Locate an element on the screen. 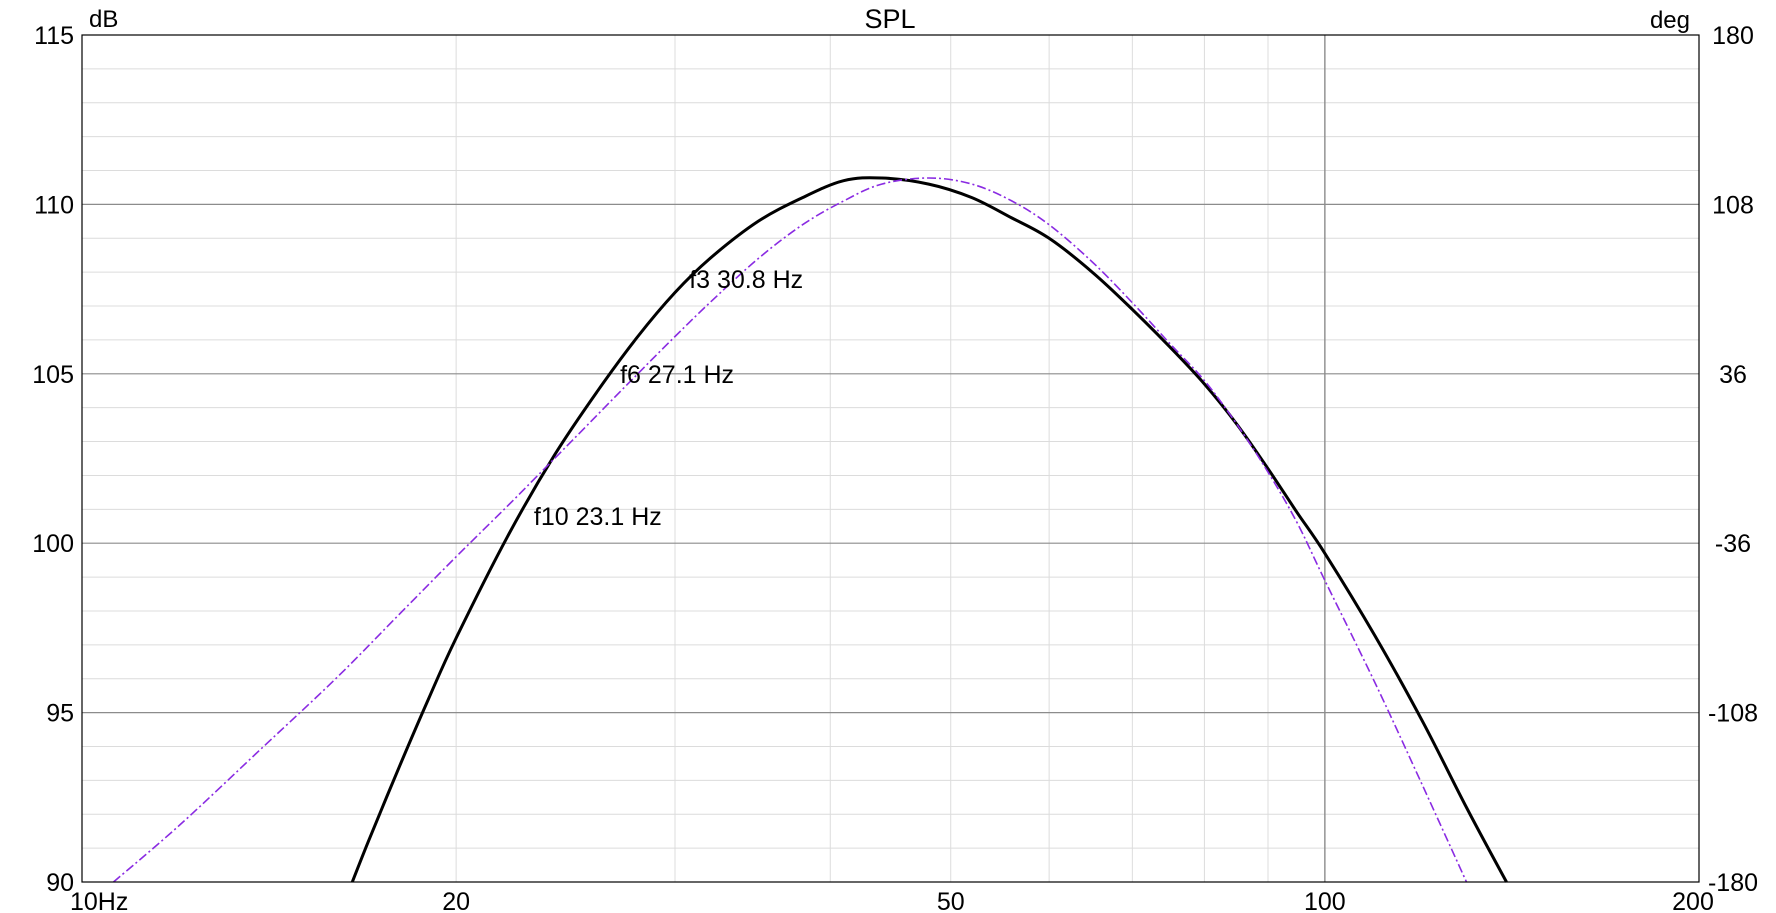 The width and height of the screenshot is (1776, 913). y-right-tick-label: -180 is located at coordinates (1733, 883).